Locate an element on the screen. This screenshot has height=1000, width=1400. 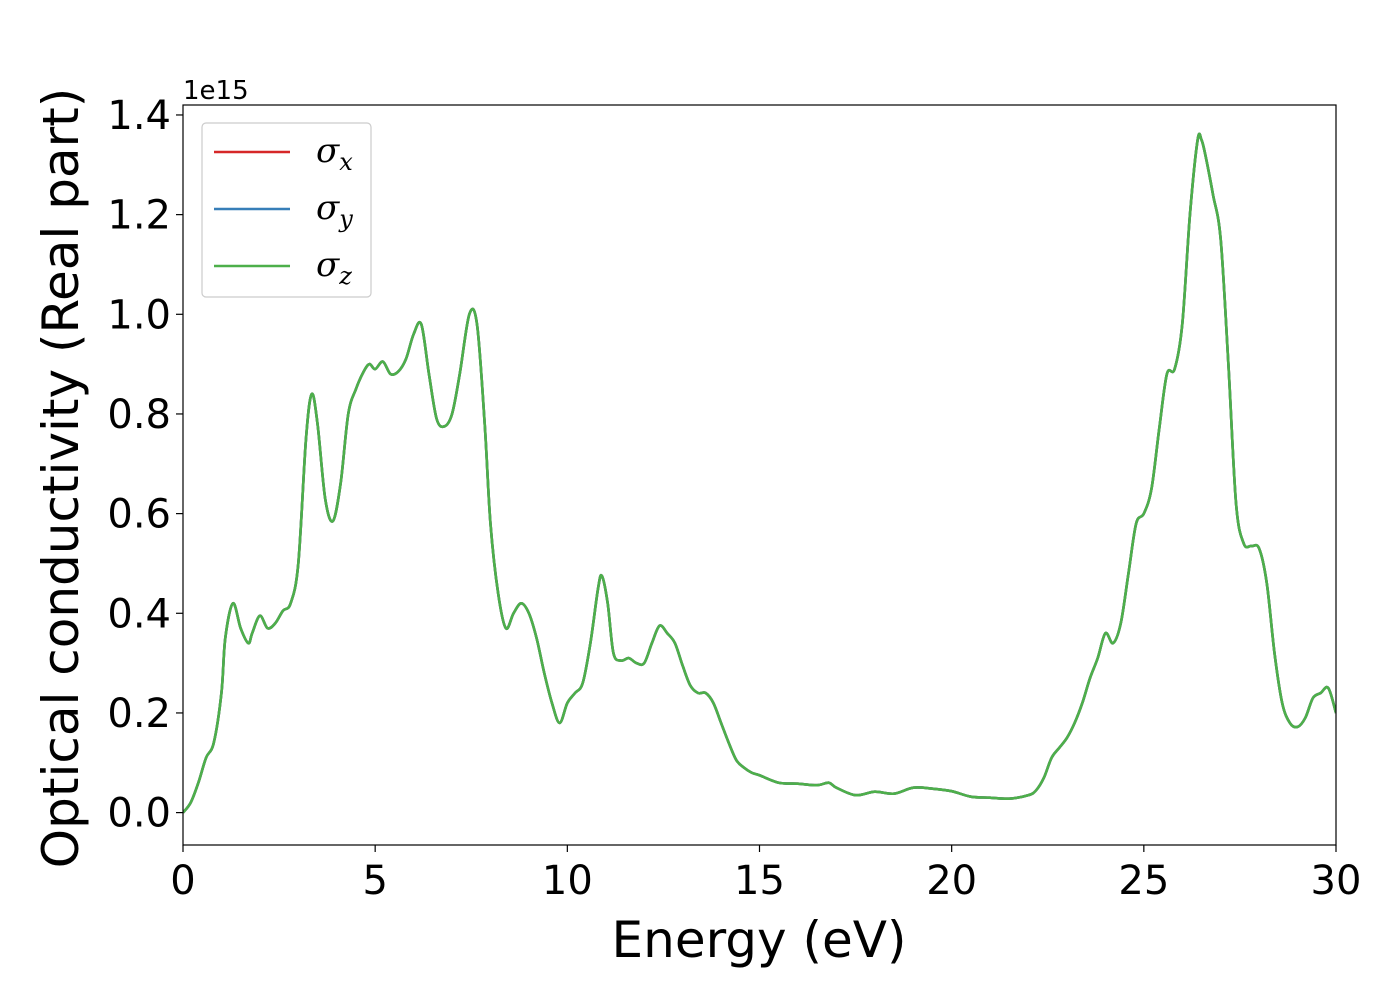
x-tick-label: 5 is located at coordinates (374, 881).